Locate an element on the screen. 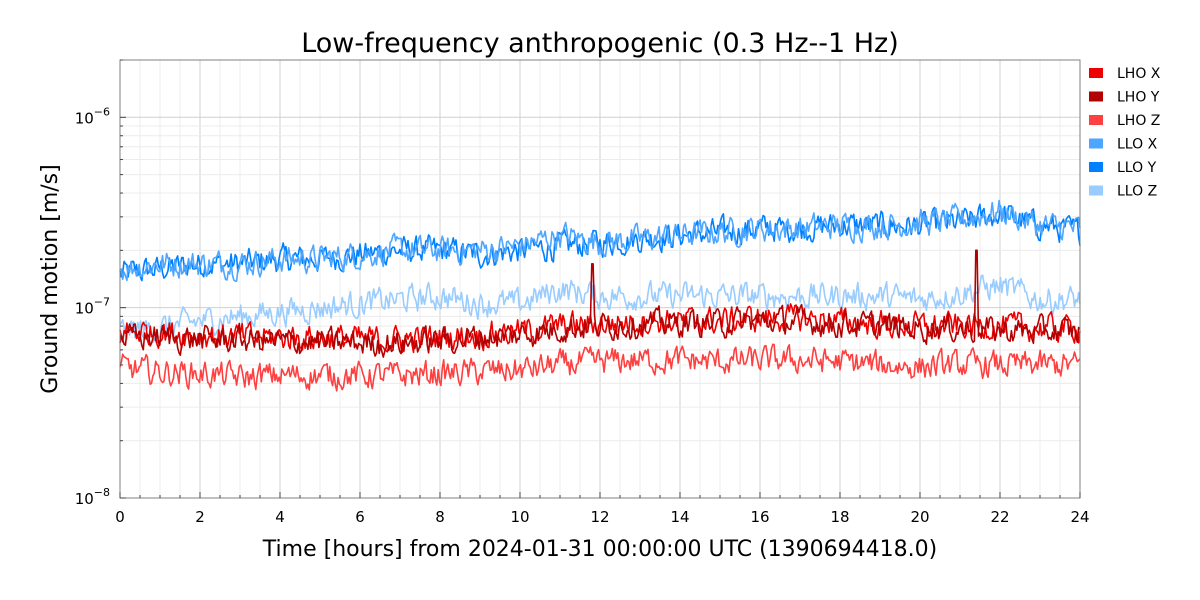  legend-label: LHO Z is located at coordinates (1138, 121).